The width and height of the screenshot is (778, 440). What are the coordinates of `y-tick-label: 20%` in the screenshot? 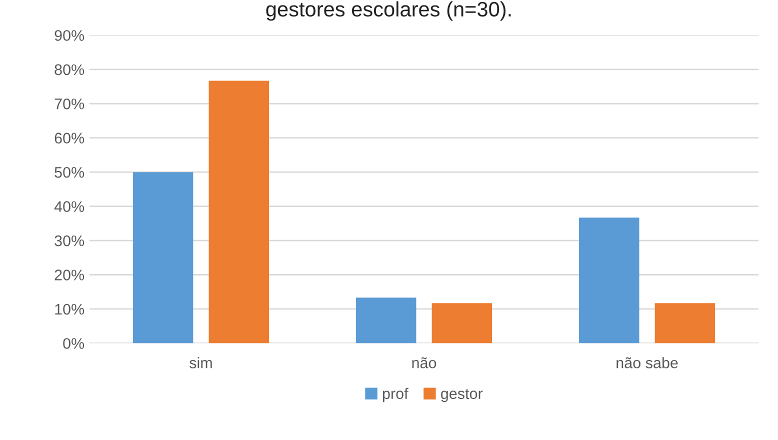 It's located at (69, 275).